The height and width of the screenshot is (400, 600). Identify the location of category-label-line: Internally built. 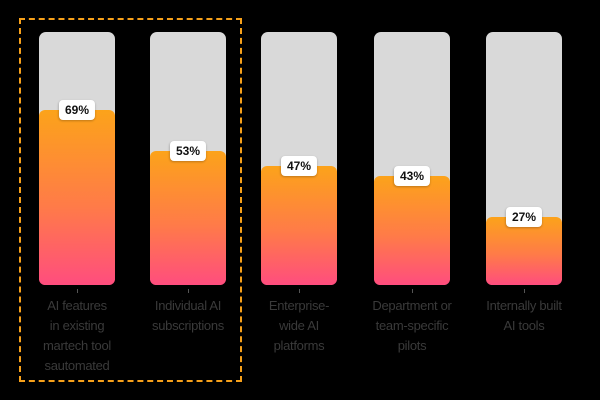
(524, 305).